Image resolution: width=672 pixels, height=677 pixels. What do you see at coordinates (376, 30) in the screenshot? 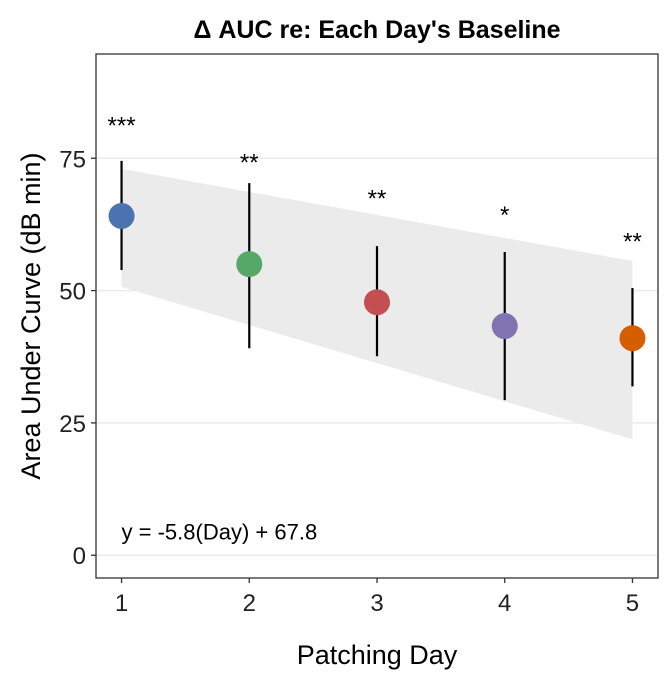
I see `chart-title: Δ AUC re: Each Day's Baseline` at bounding box center [376, 30].